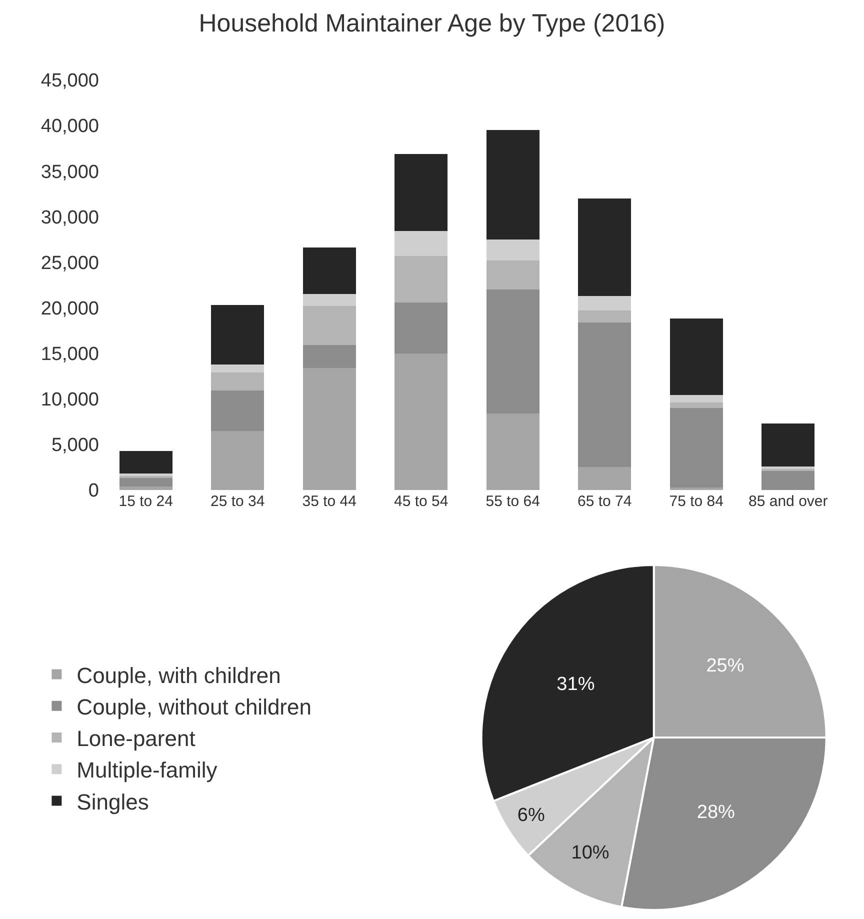 The width and height of the screenshot is (864, 919). Describe the element at coordinates (421, 501) in the screenshot. I see `x-tick-label: 45 to 54` at that location.